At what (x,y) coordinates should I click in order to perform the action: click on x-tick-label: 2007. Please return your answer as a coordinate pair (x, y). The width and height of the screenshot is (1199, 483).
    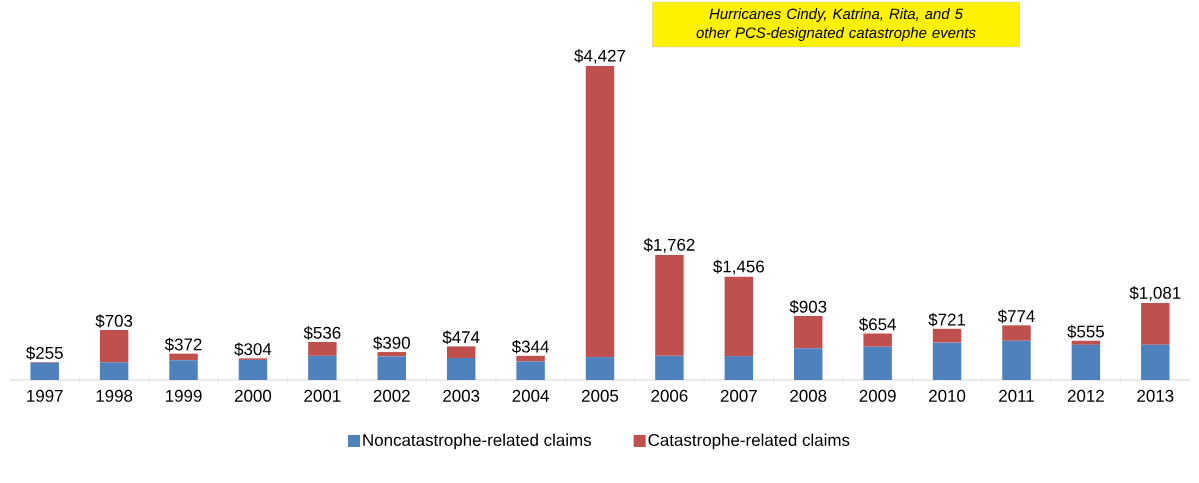
    Looking at the image, I should click on (738, 395).